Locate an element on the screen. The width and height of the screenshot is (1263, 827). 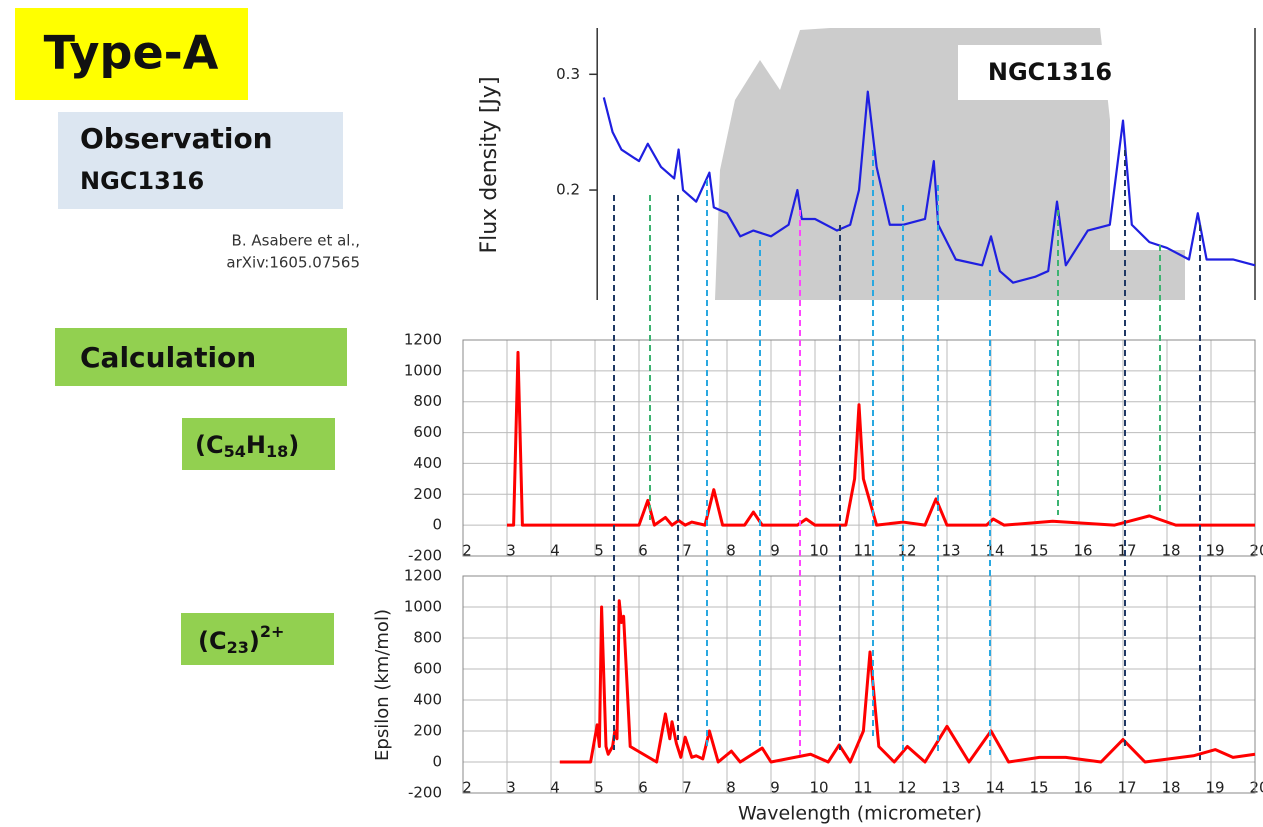
observation-label: Observation is located at coordinates (176, 138).